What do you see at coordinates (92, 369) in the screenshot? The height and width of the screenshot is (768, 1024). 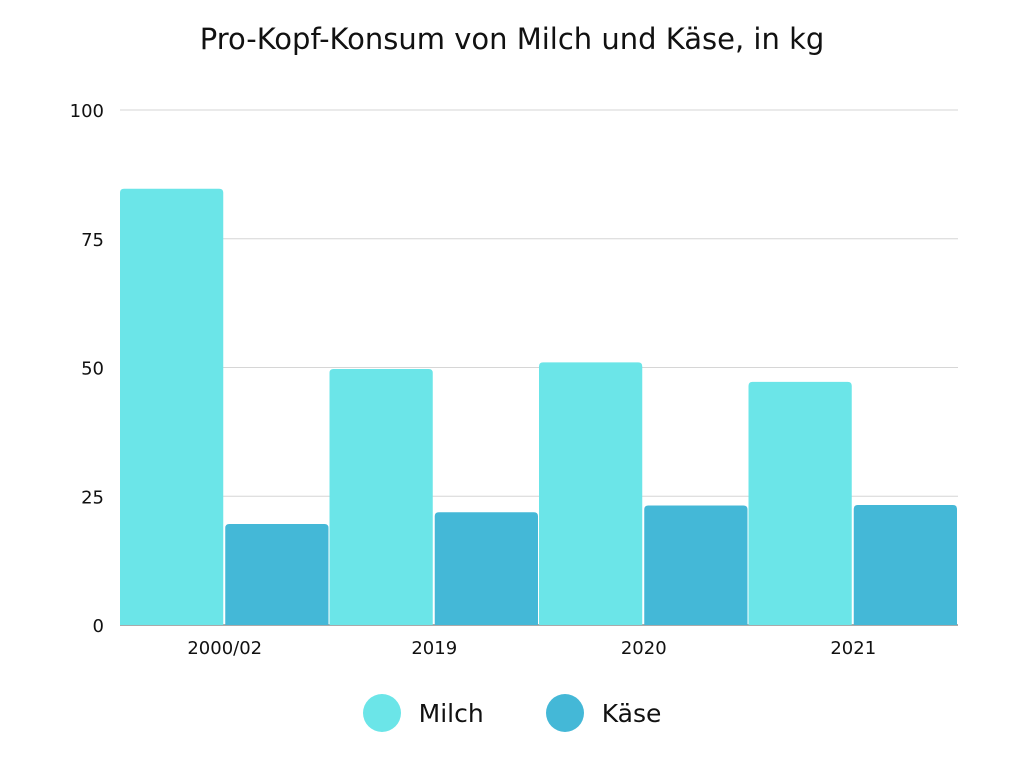 I see `y-tick-label: 50` at bounding box center [92, 369].